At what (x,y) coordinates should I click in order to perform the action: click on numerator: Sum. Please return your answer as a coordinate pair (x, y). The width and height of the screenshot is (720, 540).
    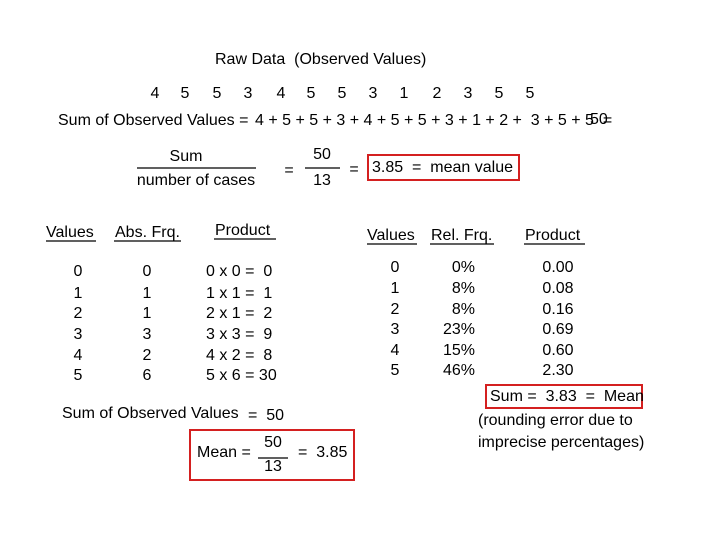
    Looking at the image, I should click on (186, 156).